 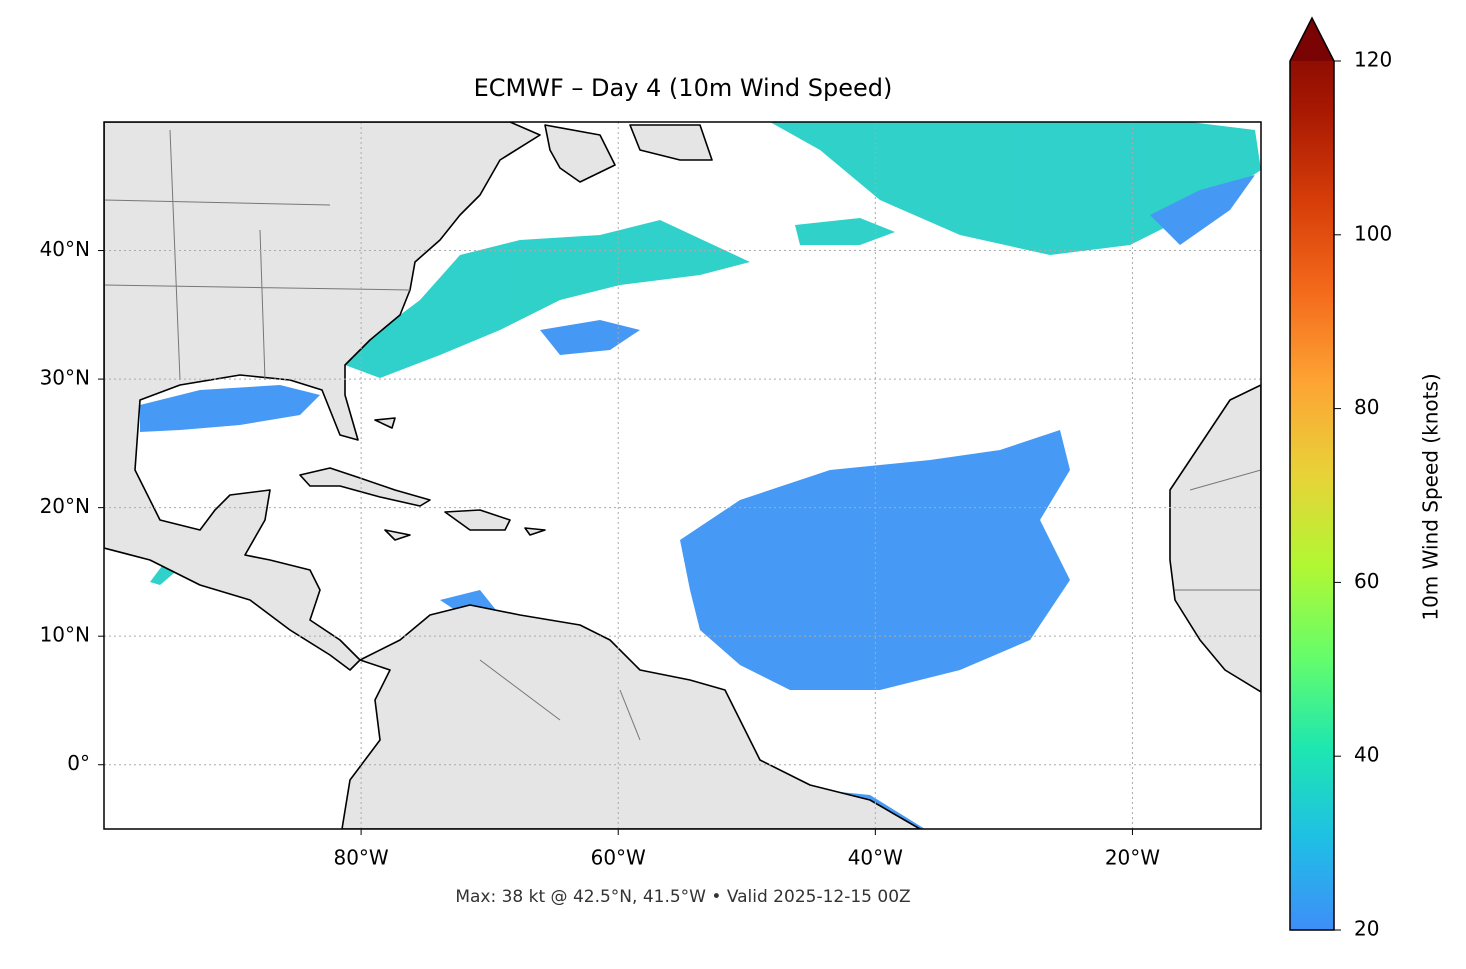 What do you see at coordinates (65, 635) in the screenshot?
I see `y-tick-label: 10°N` at bounding box center [65, 635].